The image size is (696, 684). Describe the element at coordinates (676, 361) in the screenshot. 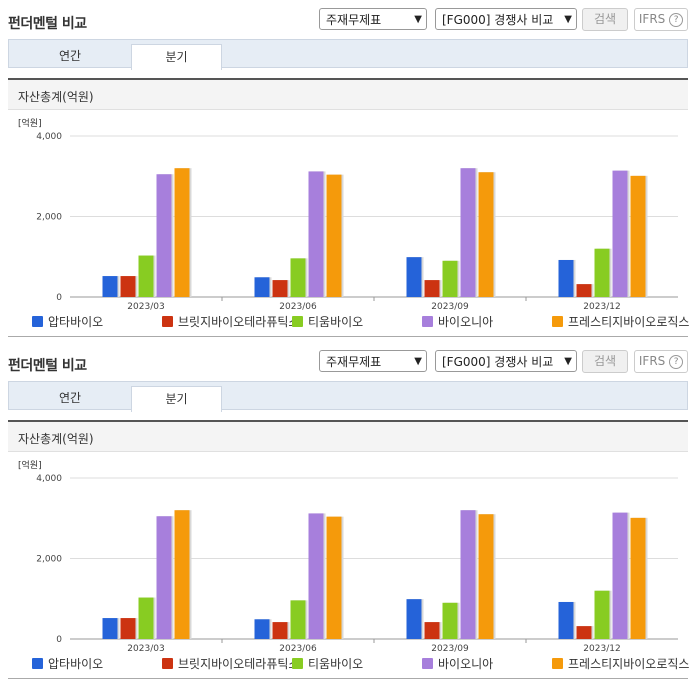

I see `help-icon: ?` at that location.